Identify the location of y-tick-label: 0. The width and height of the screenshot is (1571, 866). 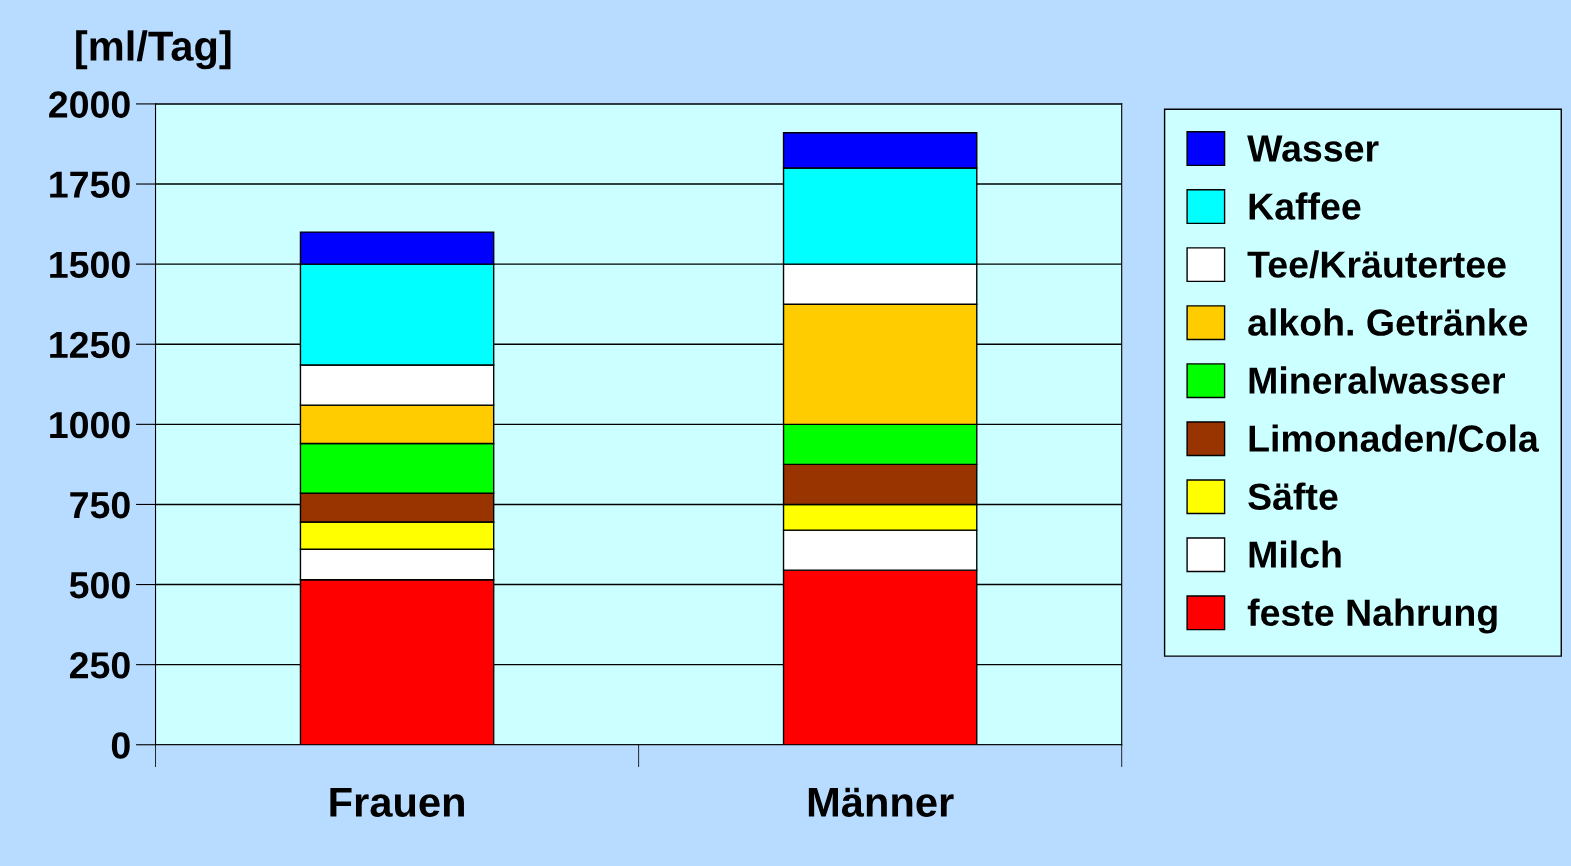
(120, 745).